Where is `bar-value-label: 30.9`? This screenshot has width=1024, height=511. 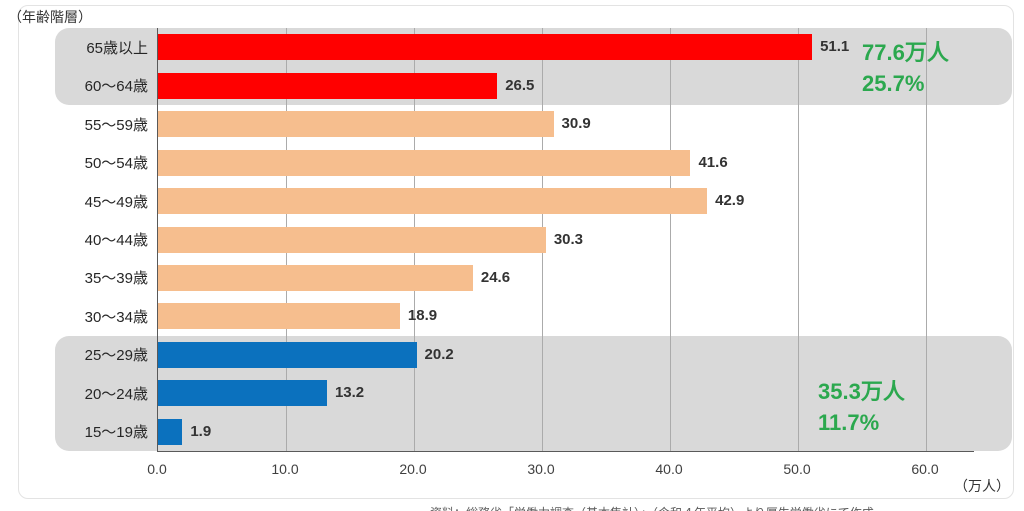
bar-value-label: 30.9 is located at coordinates (576, 124).